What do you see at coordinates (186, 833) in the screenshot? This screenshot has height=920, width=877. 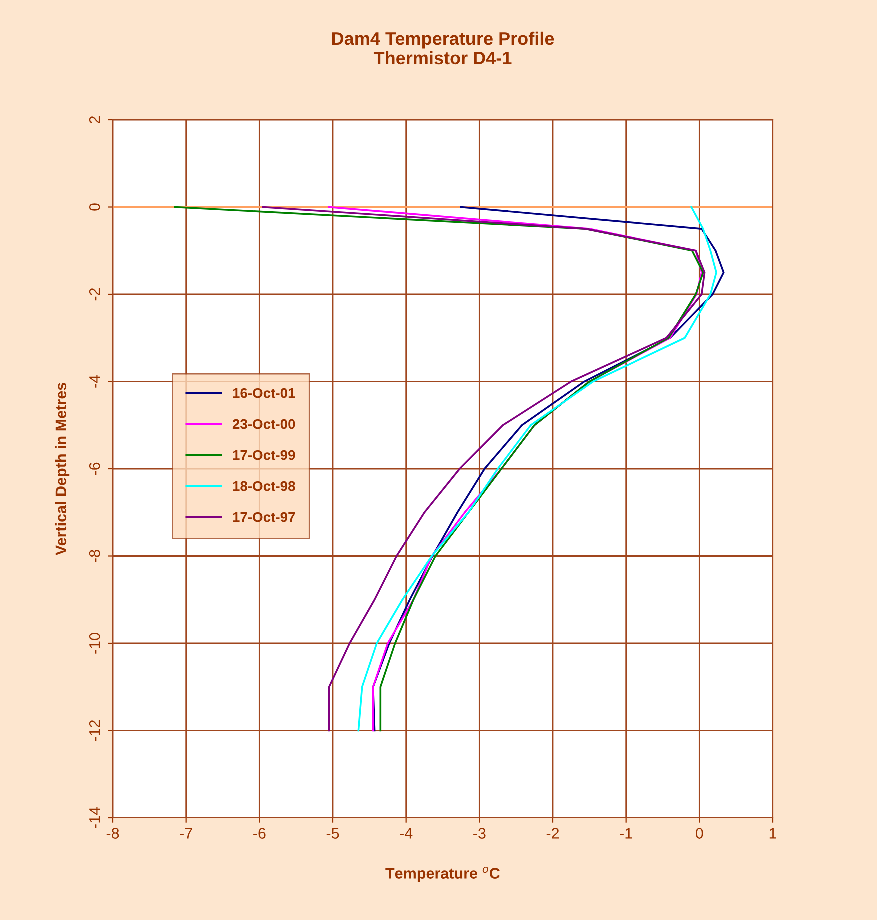 I see `x-tick-label: -7` at bounding box center [186, 833].